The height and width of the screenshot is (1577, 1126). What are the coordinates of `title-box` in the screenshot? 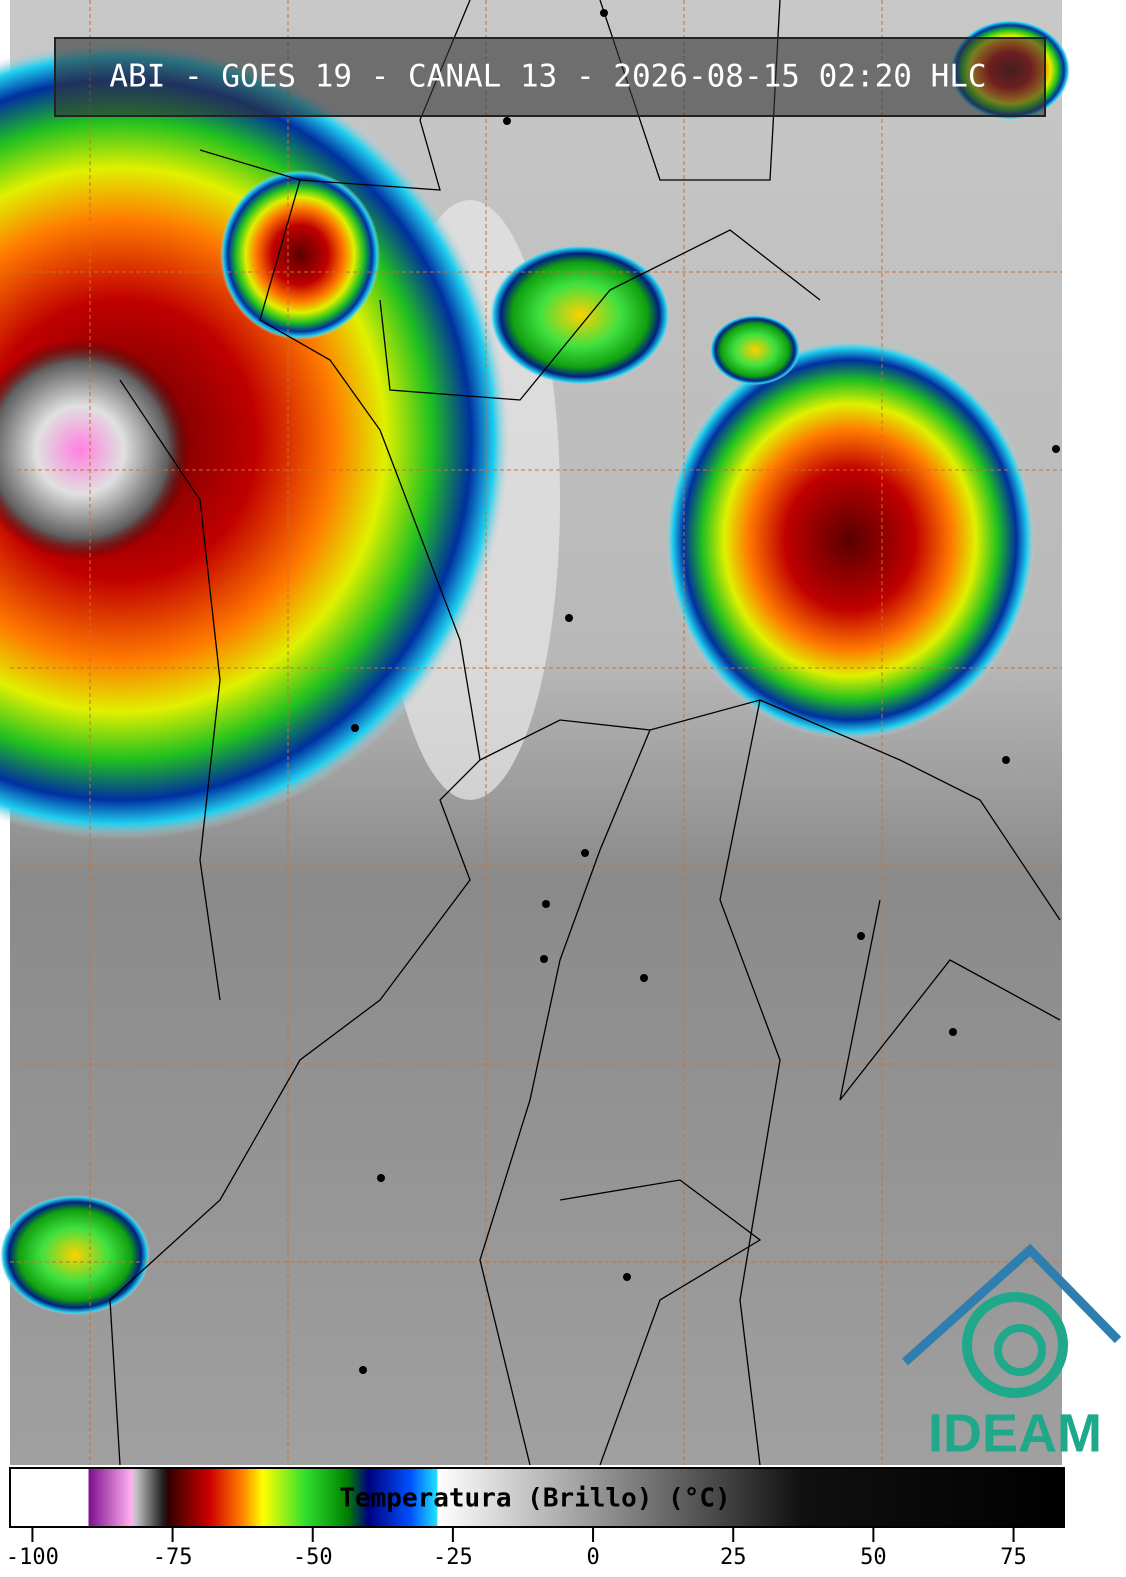 It's located at (550, 77).